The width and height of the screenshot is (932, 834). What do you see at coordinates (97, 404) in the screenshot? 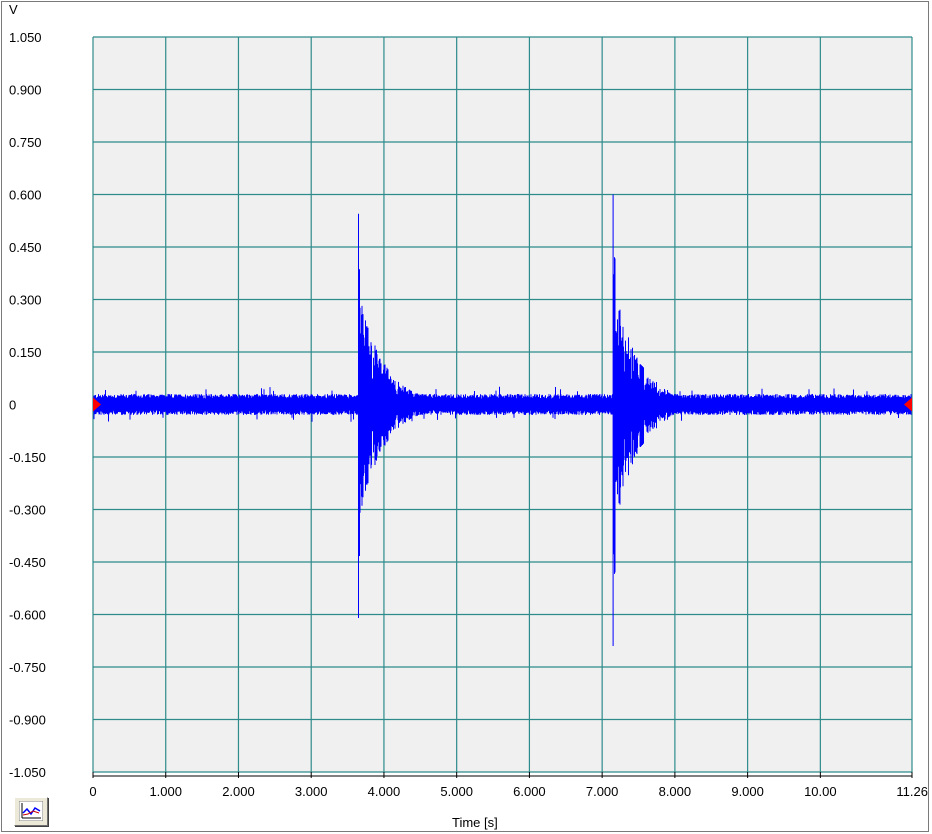
I see `left-cursor-marker` at bounding box center [97, 404].